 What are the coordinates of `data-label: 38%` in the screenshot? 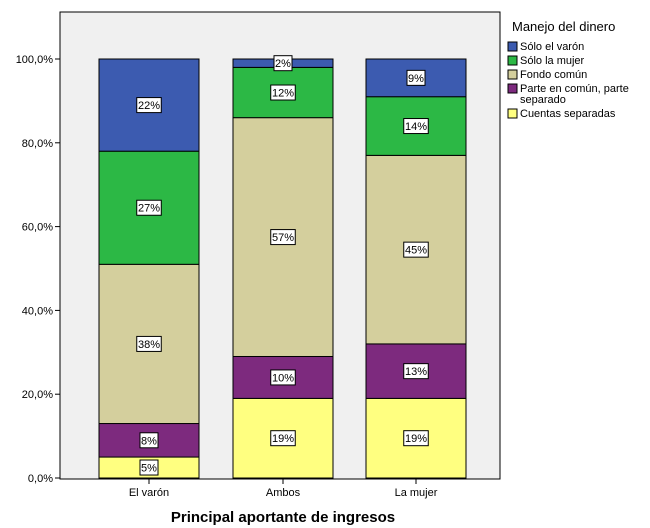 It's located at (149, 345).